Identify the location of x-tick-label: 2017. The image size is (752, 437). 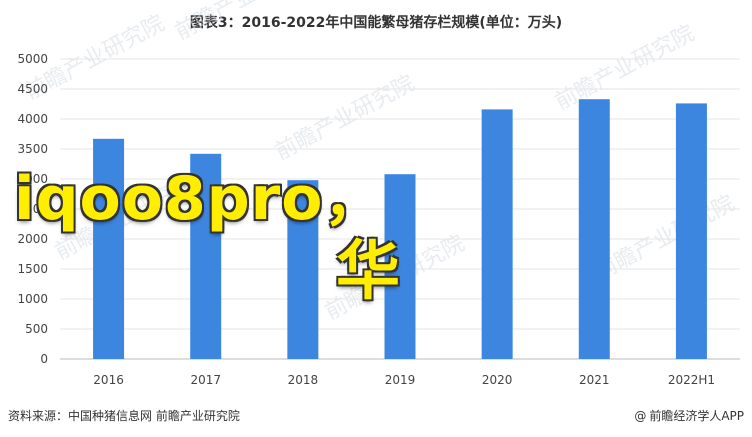
(205, 380).